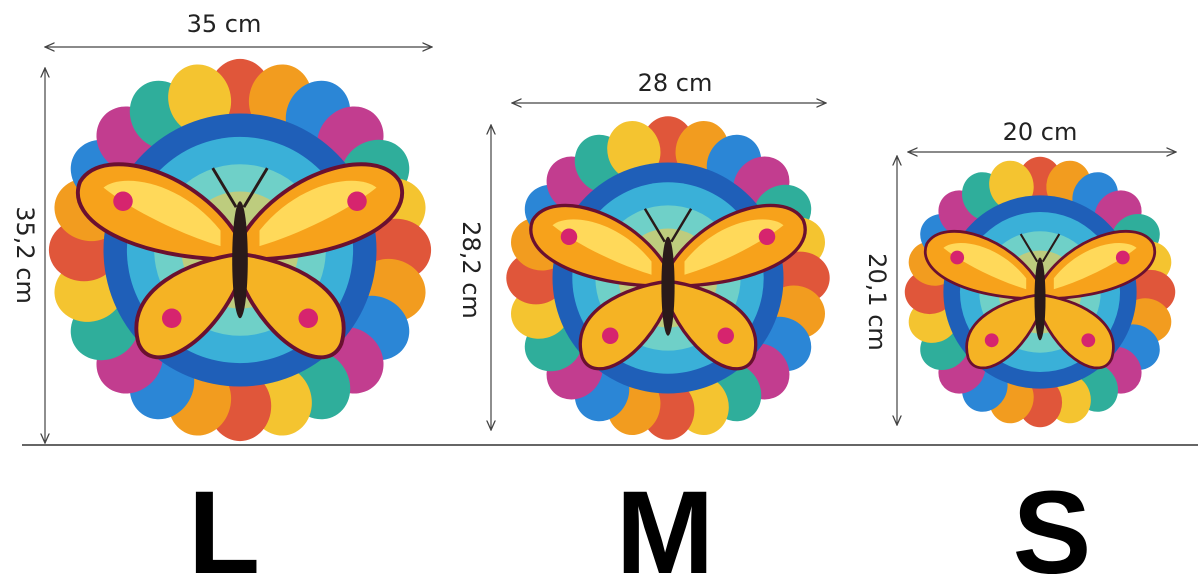  I want to click on height-label: 28,2 cm, so click(471, 270).